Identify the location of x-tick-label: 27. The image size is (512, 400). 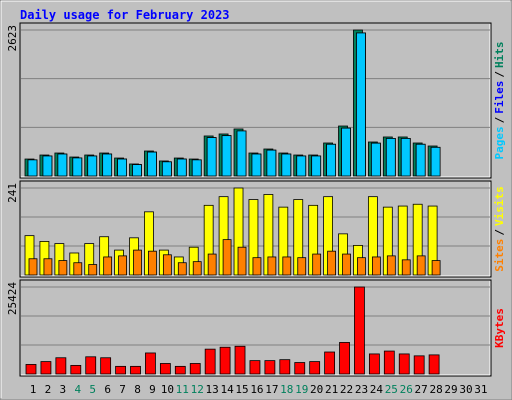
(421, 389).